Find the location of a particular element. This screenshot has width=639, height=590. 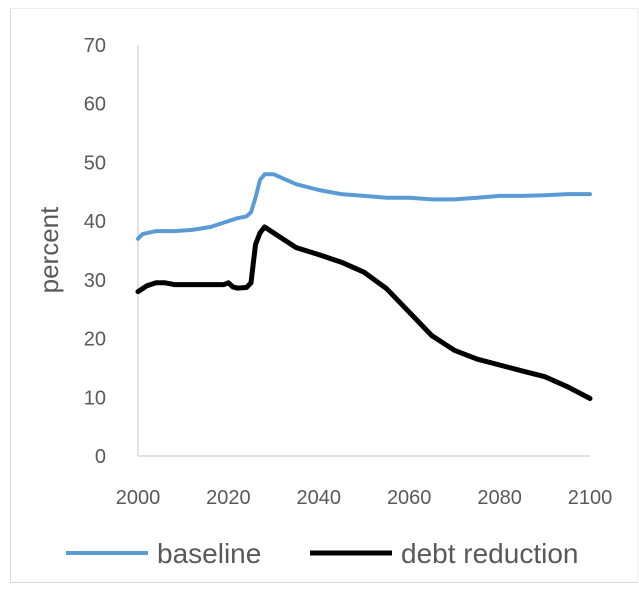

x-tick-label: 2060 is located at coordinates (409, 498).